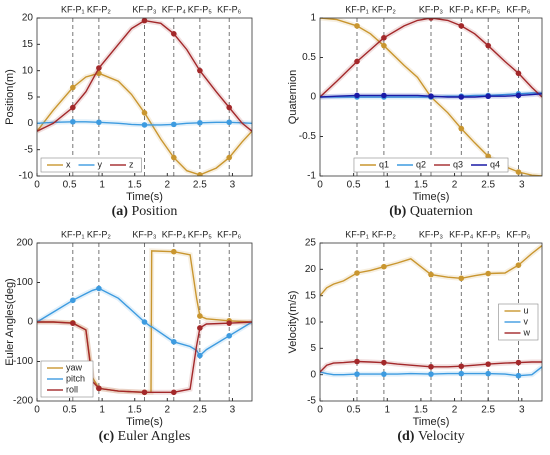 This screenshot has height=455, width=550. Describe the element at coordinates (293, 97) in the screenshot. I see `y-axis-label: Quaternion` at that location.